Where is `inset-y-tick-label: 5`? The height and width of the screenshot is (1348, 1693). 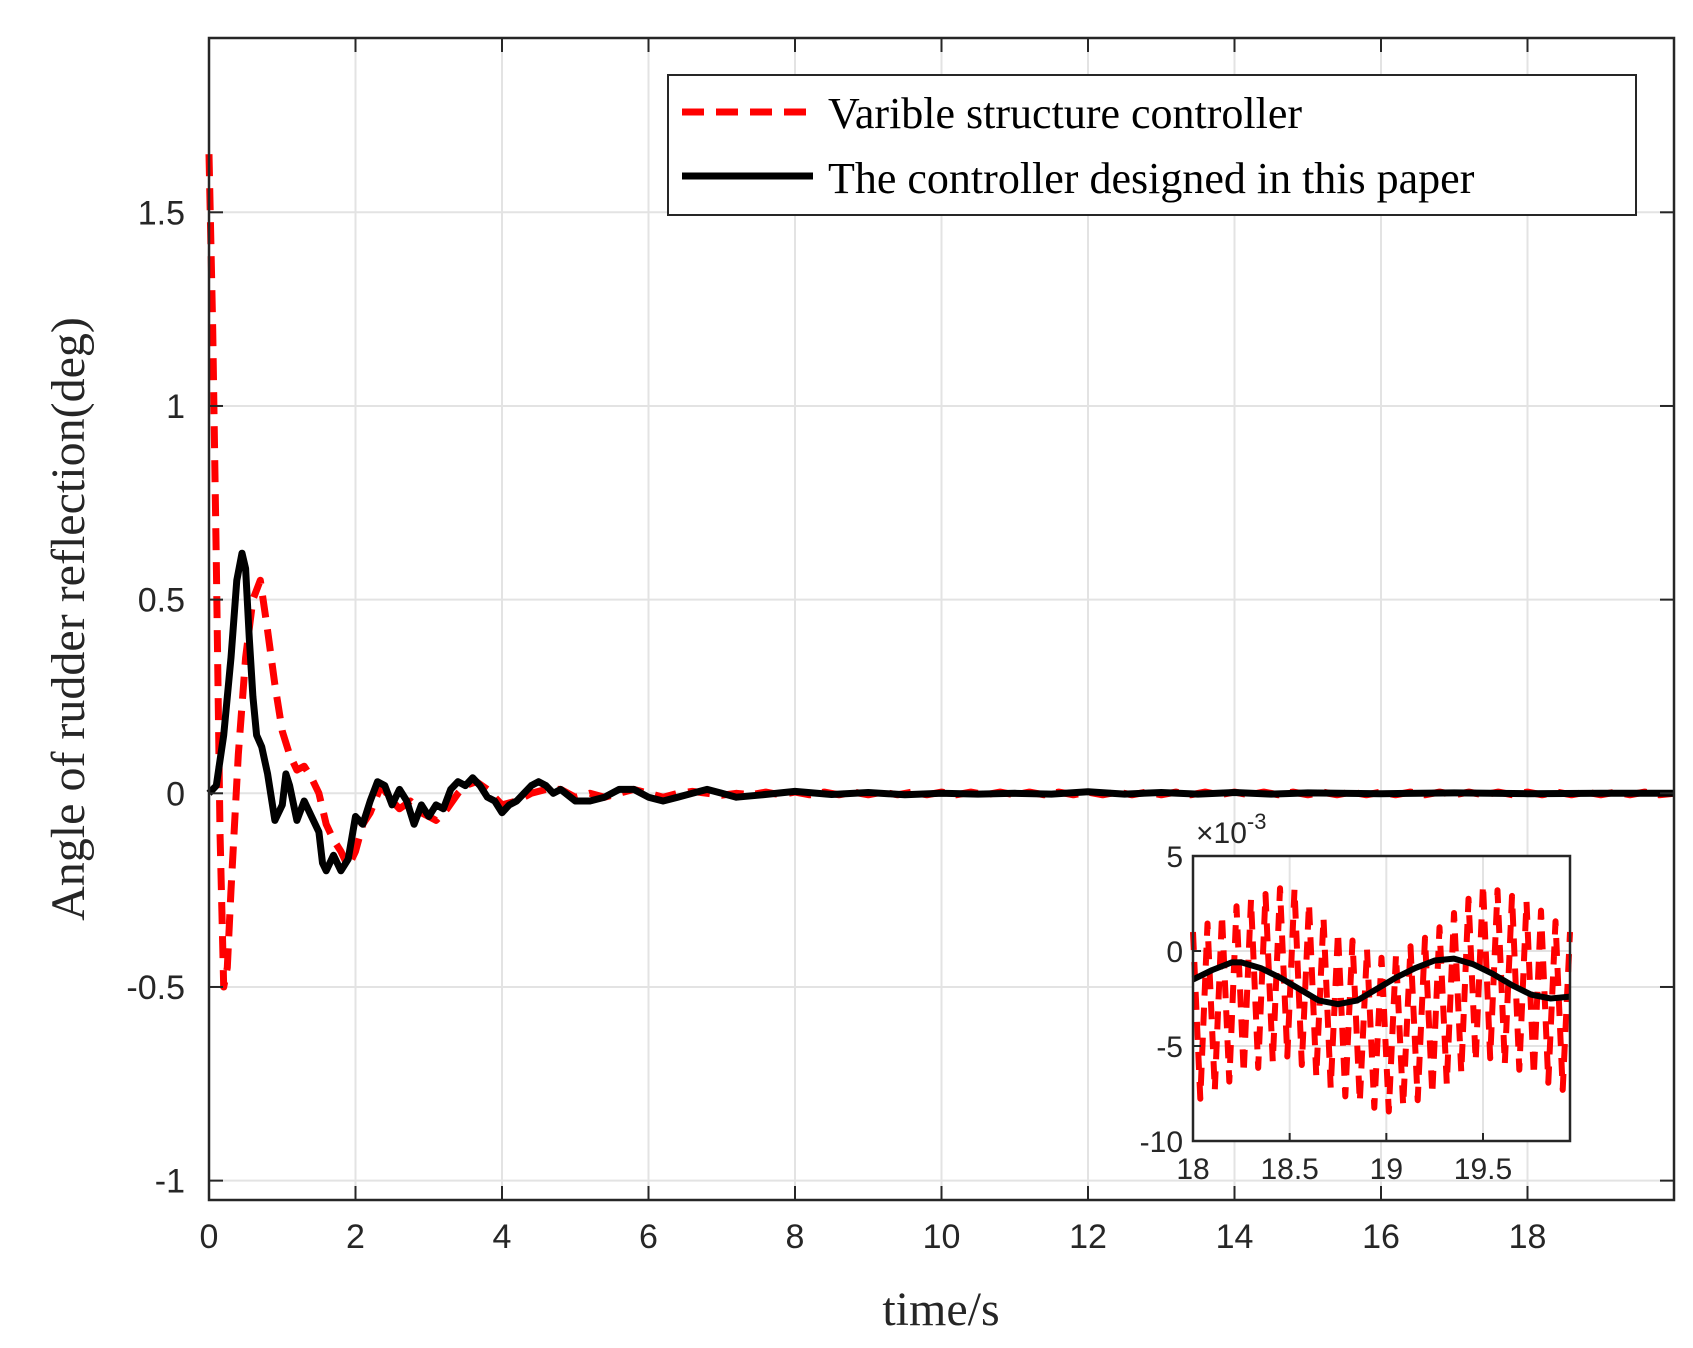
inset-y-tick-label: 5 is located at coordinates (1174, 857).